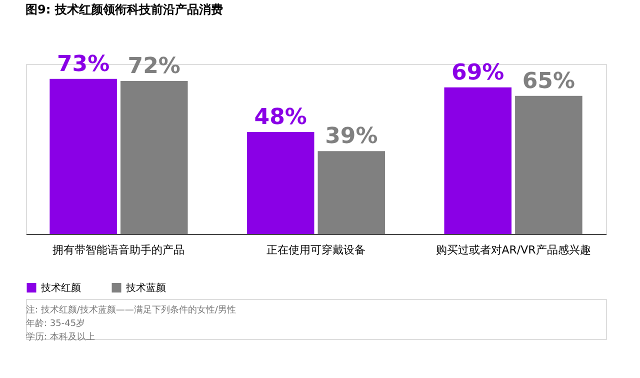 The width and height of the screenshot is (640, 378). I want to click on chart-title: 图9: 技术红颜领衔科技前沿产品消费, so click(124, 9).